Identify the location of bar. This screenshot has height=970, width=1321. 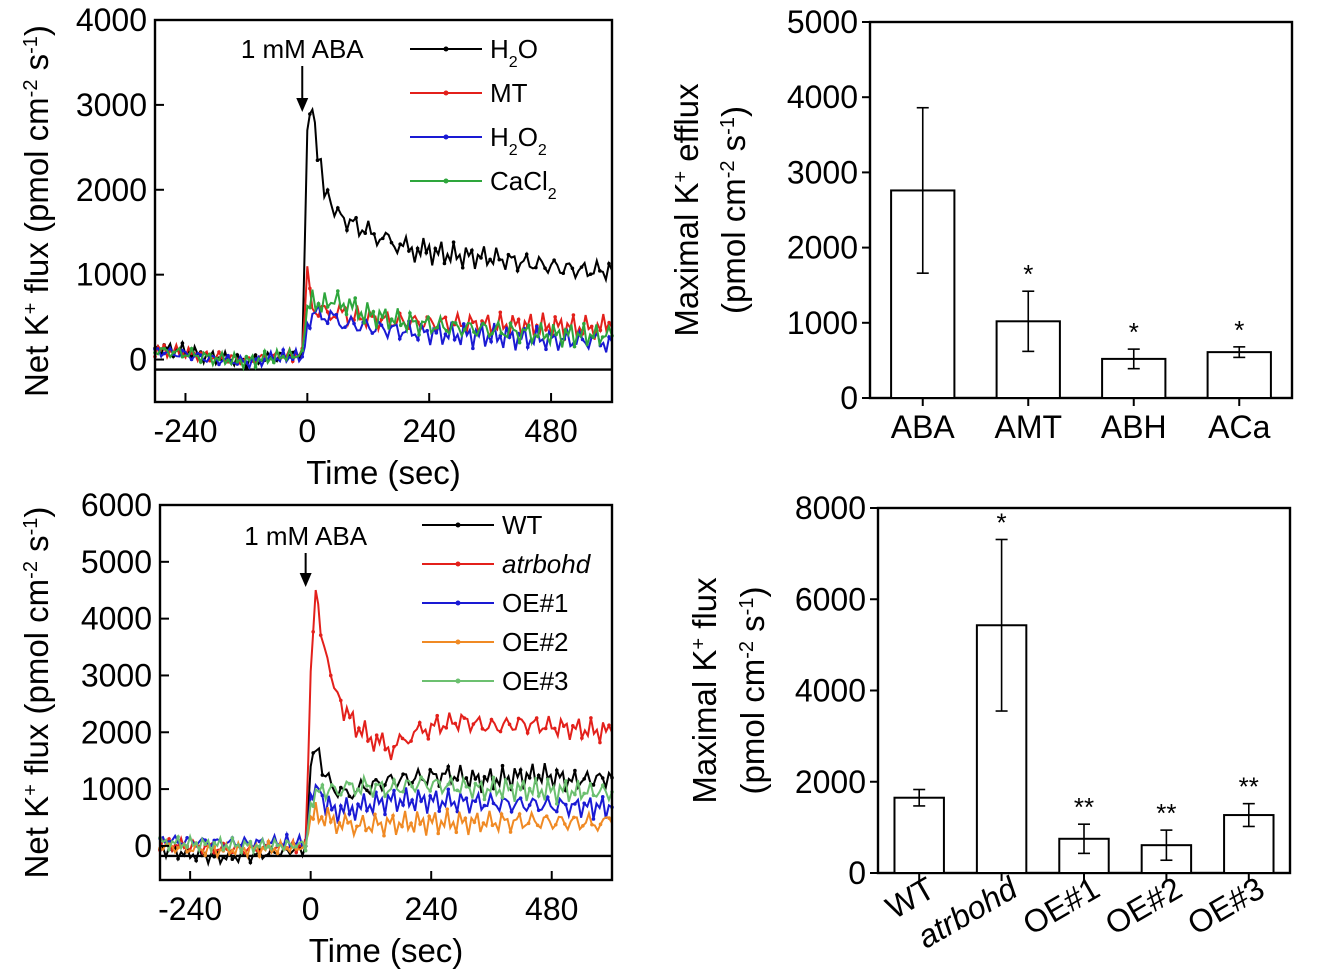
(919, 835).